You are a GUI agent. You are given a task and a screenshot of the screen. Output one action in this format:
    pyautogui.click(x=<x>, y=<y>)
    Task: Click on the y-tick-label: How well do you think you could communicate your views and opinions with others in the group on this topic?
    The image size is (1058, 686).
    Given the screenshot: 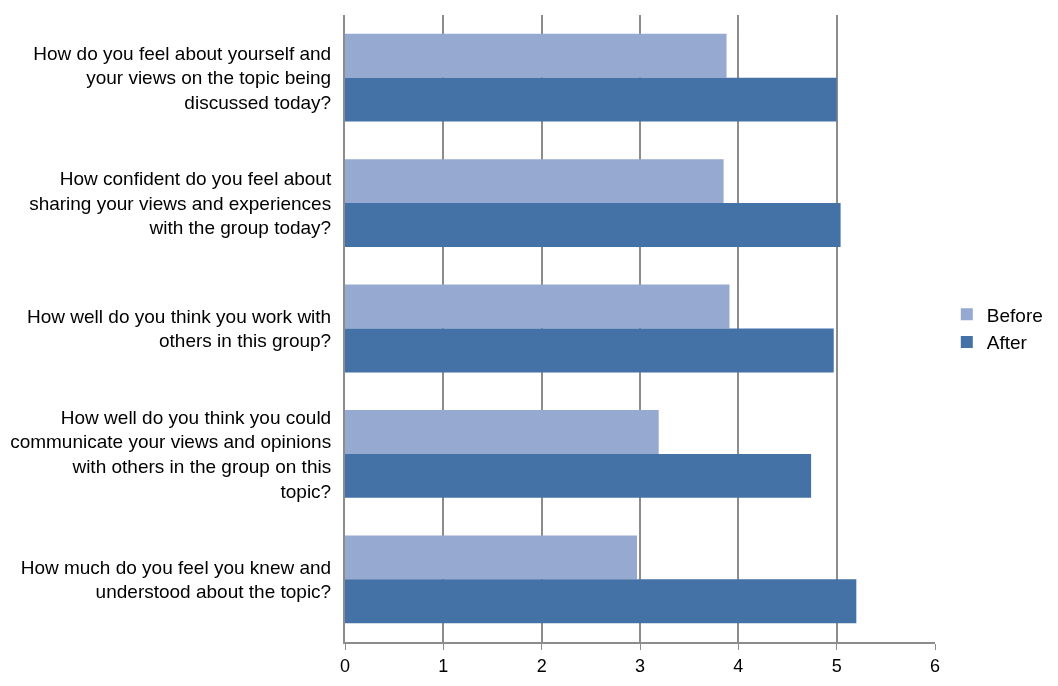 What is the action you would take?
    pyautogui.click(x=171, y=454)
    